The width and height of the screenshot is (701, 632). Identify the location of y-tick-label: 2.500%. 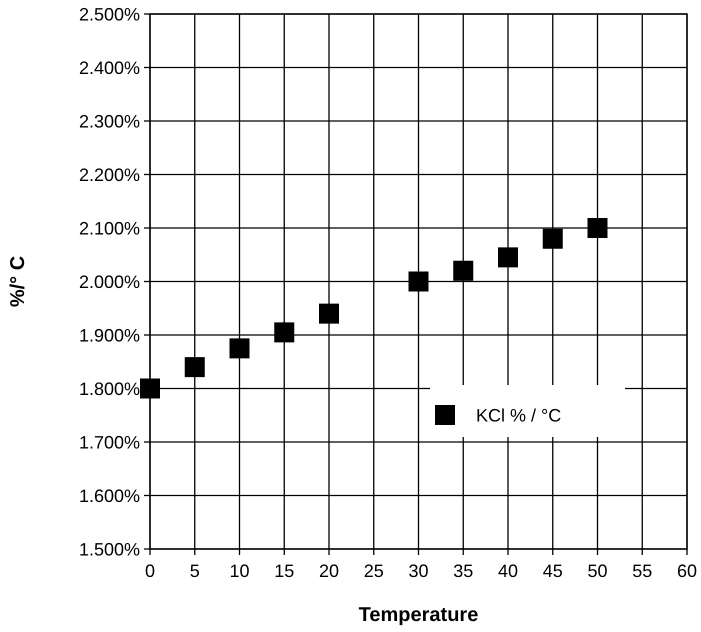
(109, 14).